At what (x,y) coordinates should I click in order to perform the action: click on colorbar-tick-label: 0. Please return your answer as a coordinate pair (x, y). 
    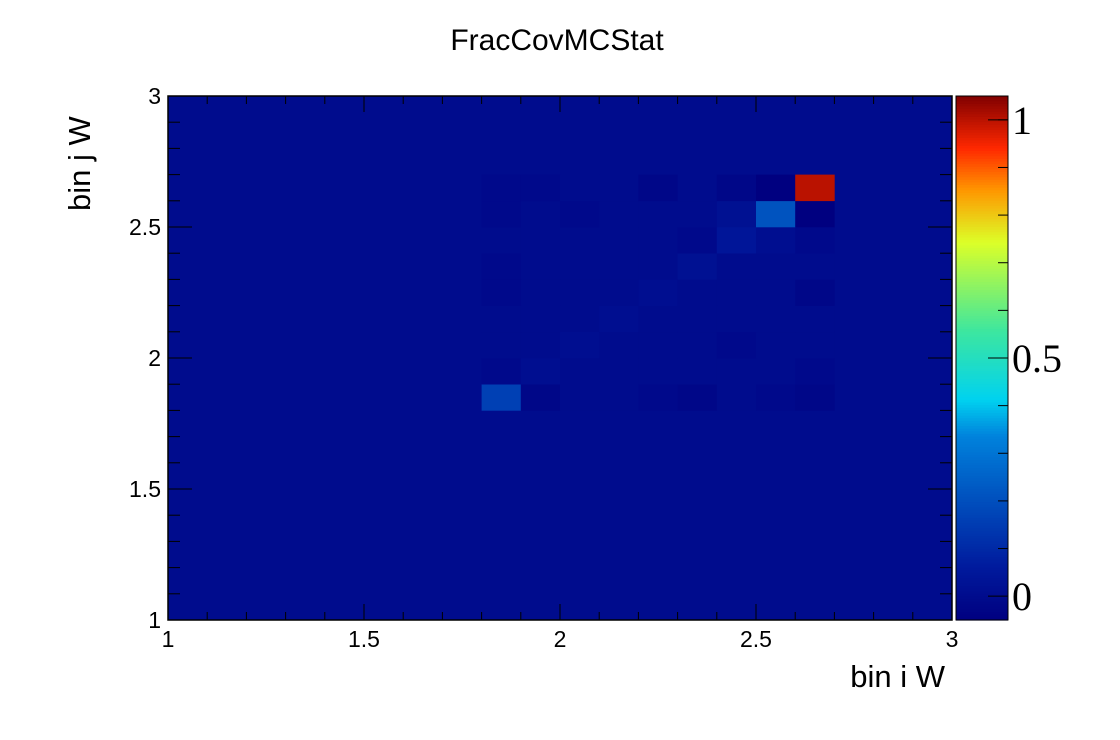
    Looking at the image, I should click on (1022, 596).